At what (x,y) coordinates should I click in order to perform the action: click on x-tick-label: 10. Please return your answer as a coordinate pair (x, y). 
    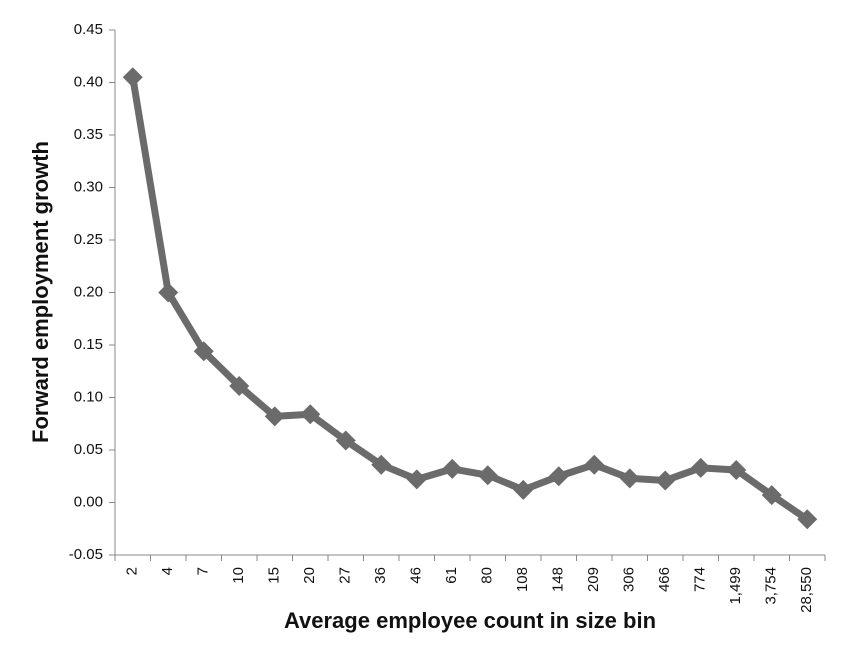
    Looking at the image, I should click on (238, 575).